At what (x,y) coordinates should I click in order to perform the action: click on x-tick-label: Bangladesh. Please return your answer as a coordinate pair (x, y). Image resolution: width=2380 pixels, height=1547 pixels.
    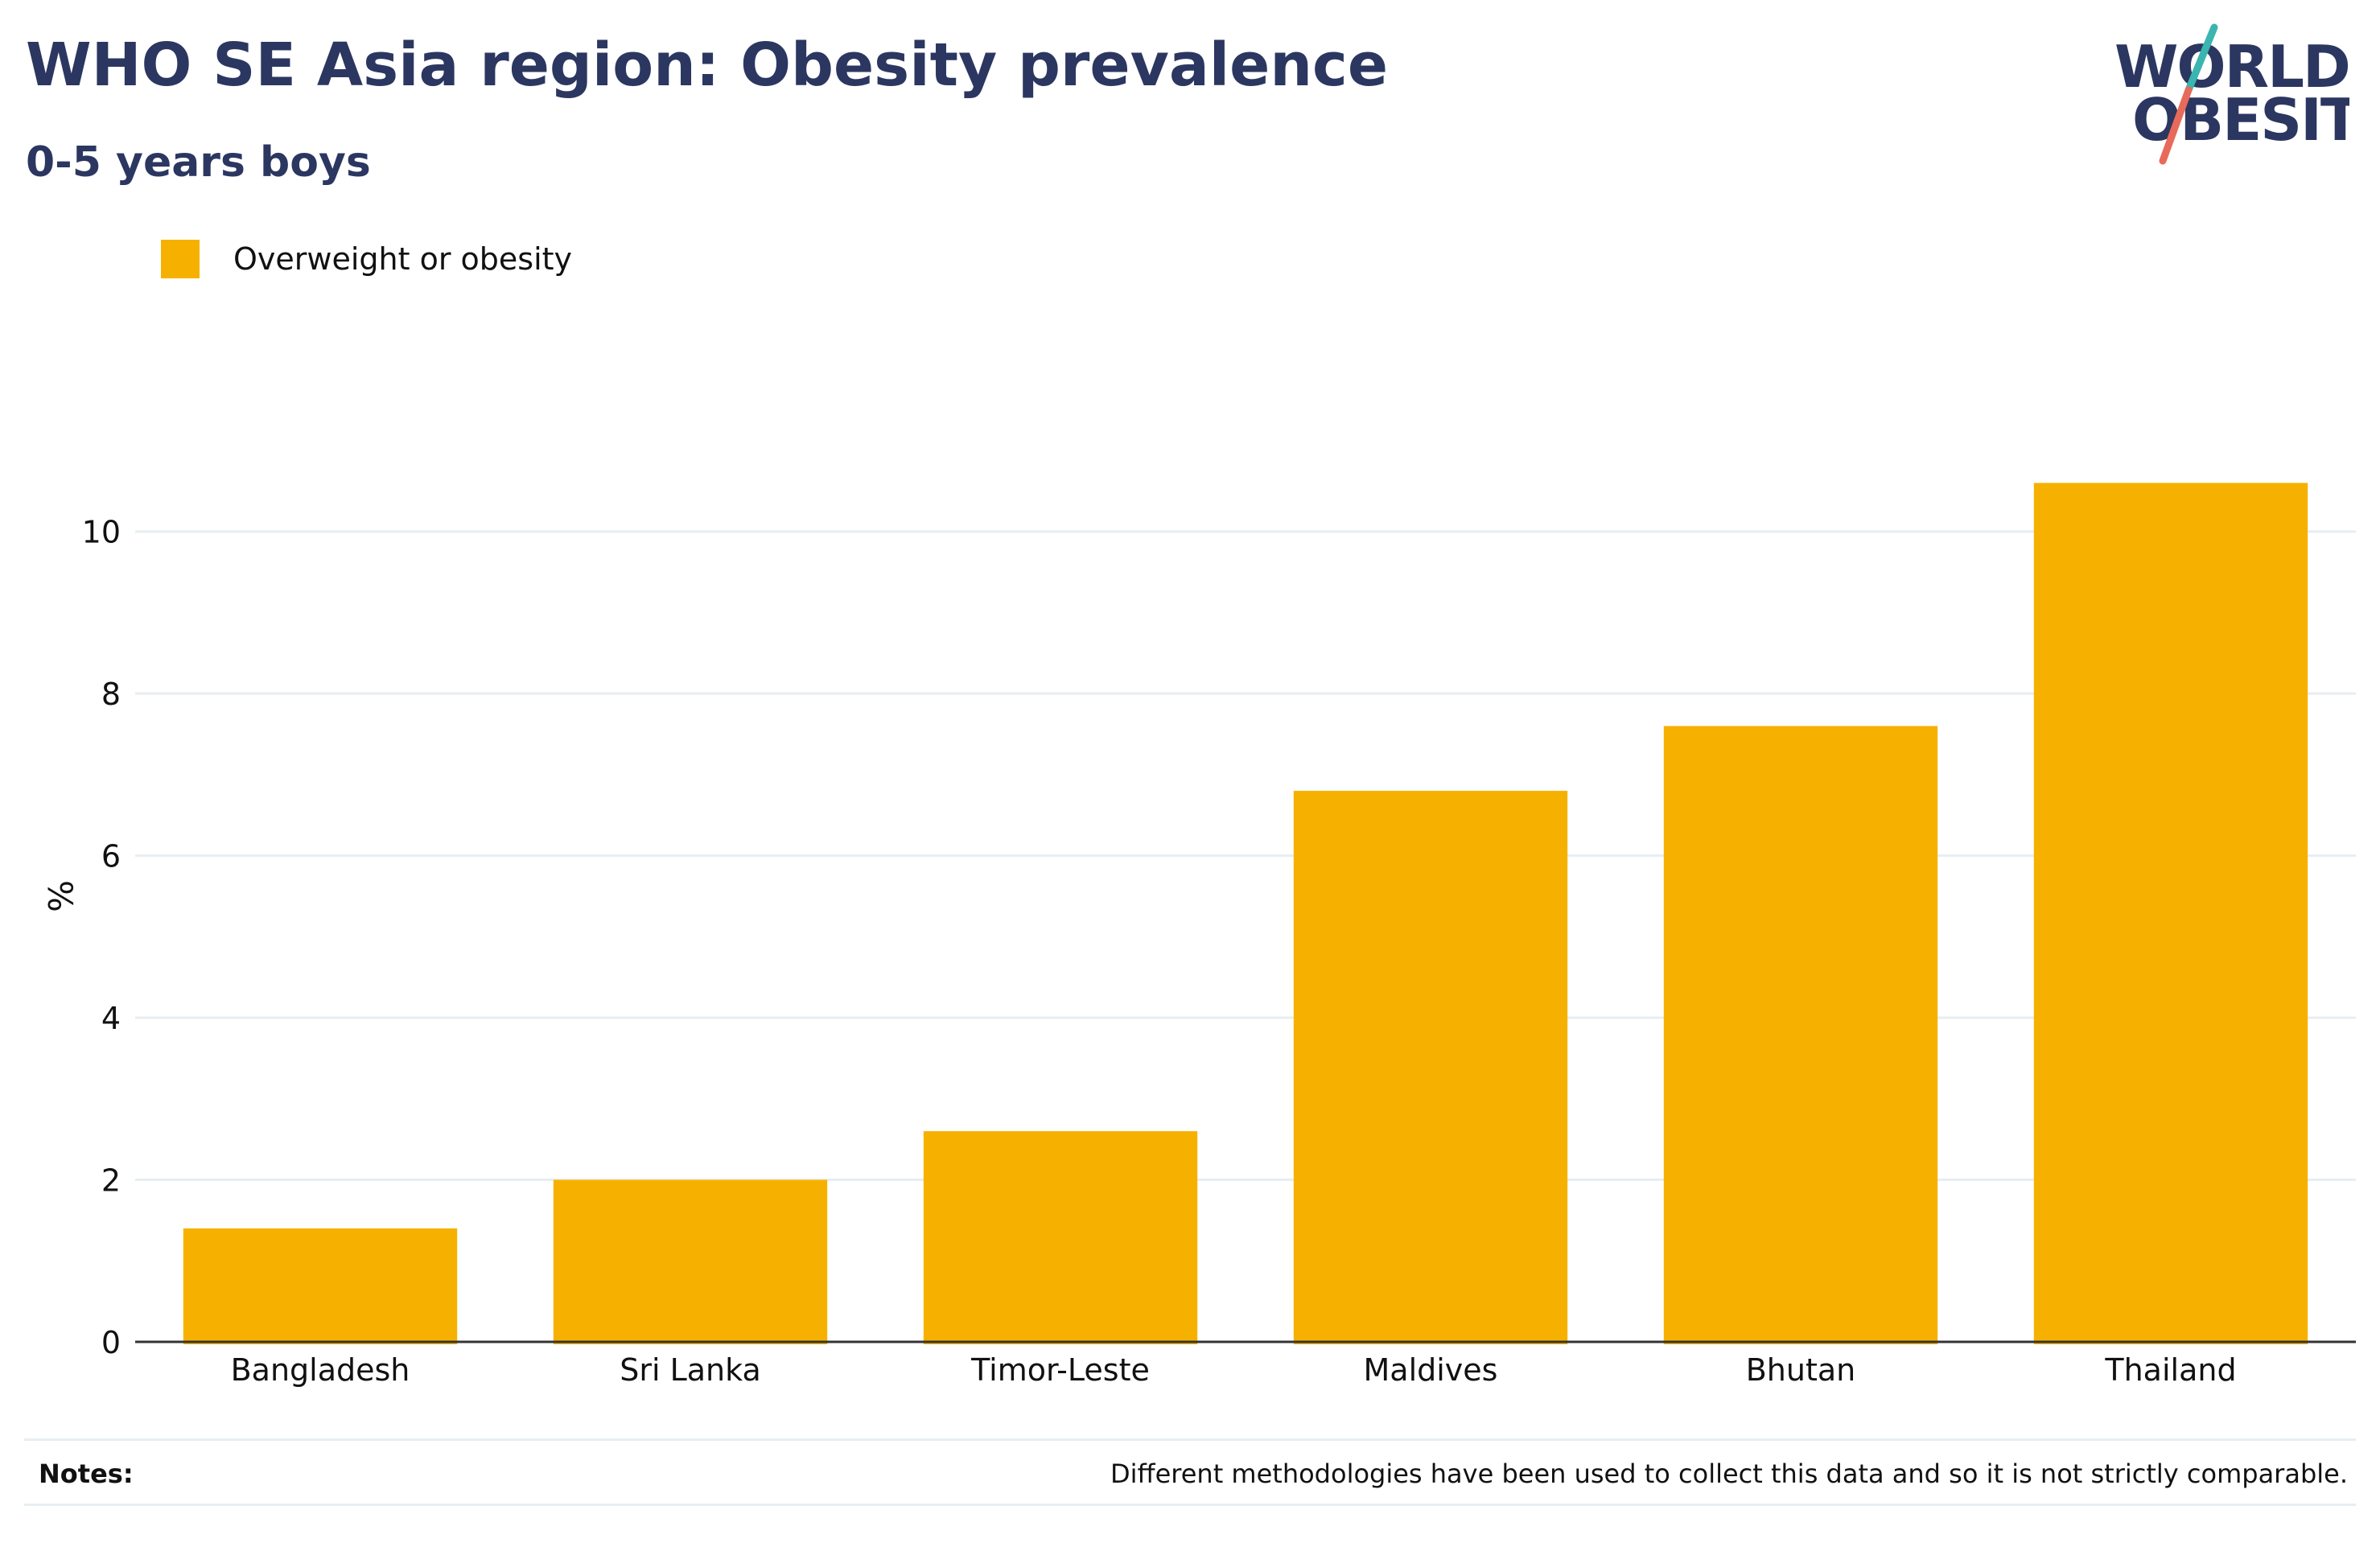
    Looking at the image, I should click on (320, 1370).